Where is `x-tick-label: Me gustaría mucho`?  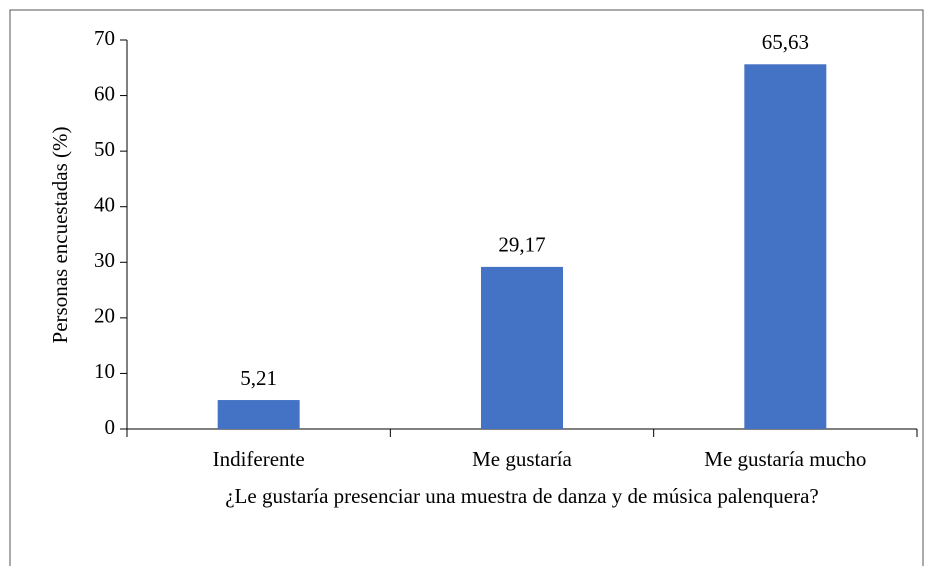 x-tick-label: Me gustaría mucho is located at coordinates (785, 459).